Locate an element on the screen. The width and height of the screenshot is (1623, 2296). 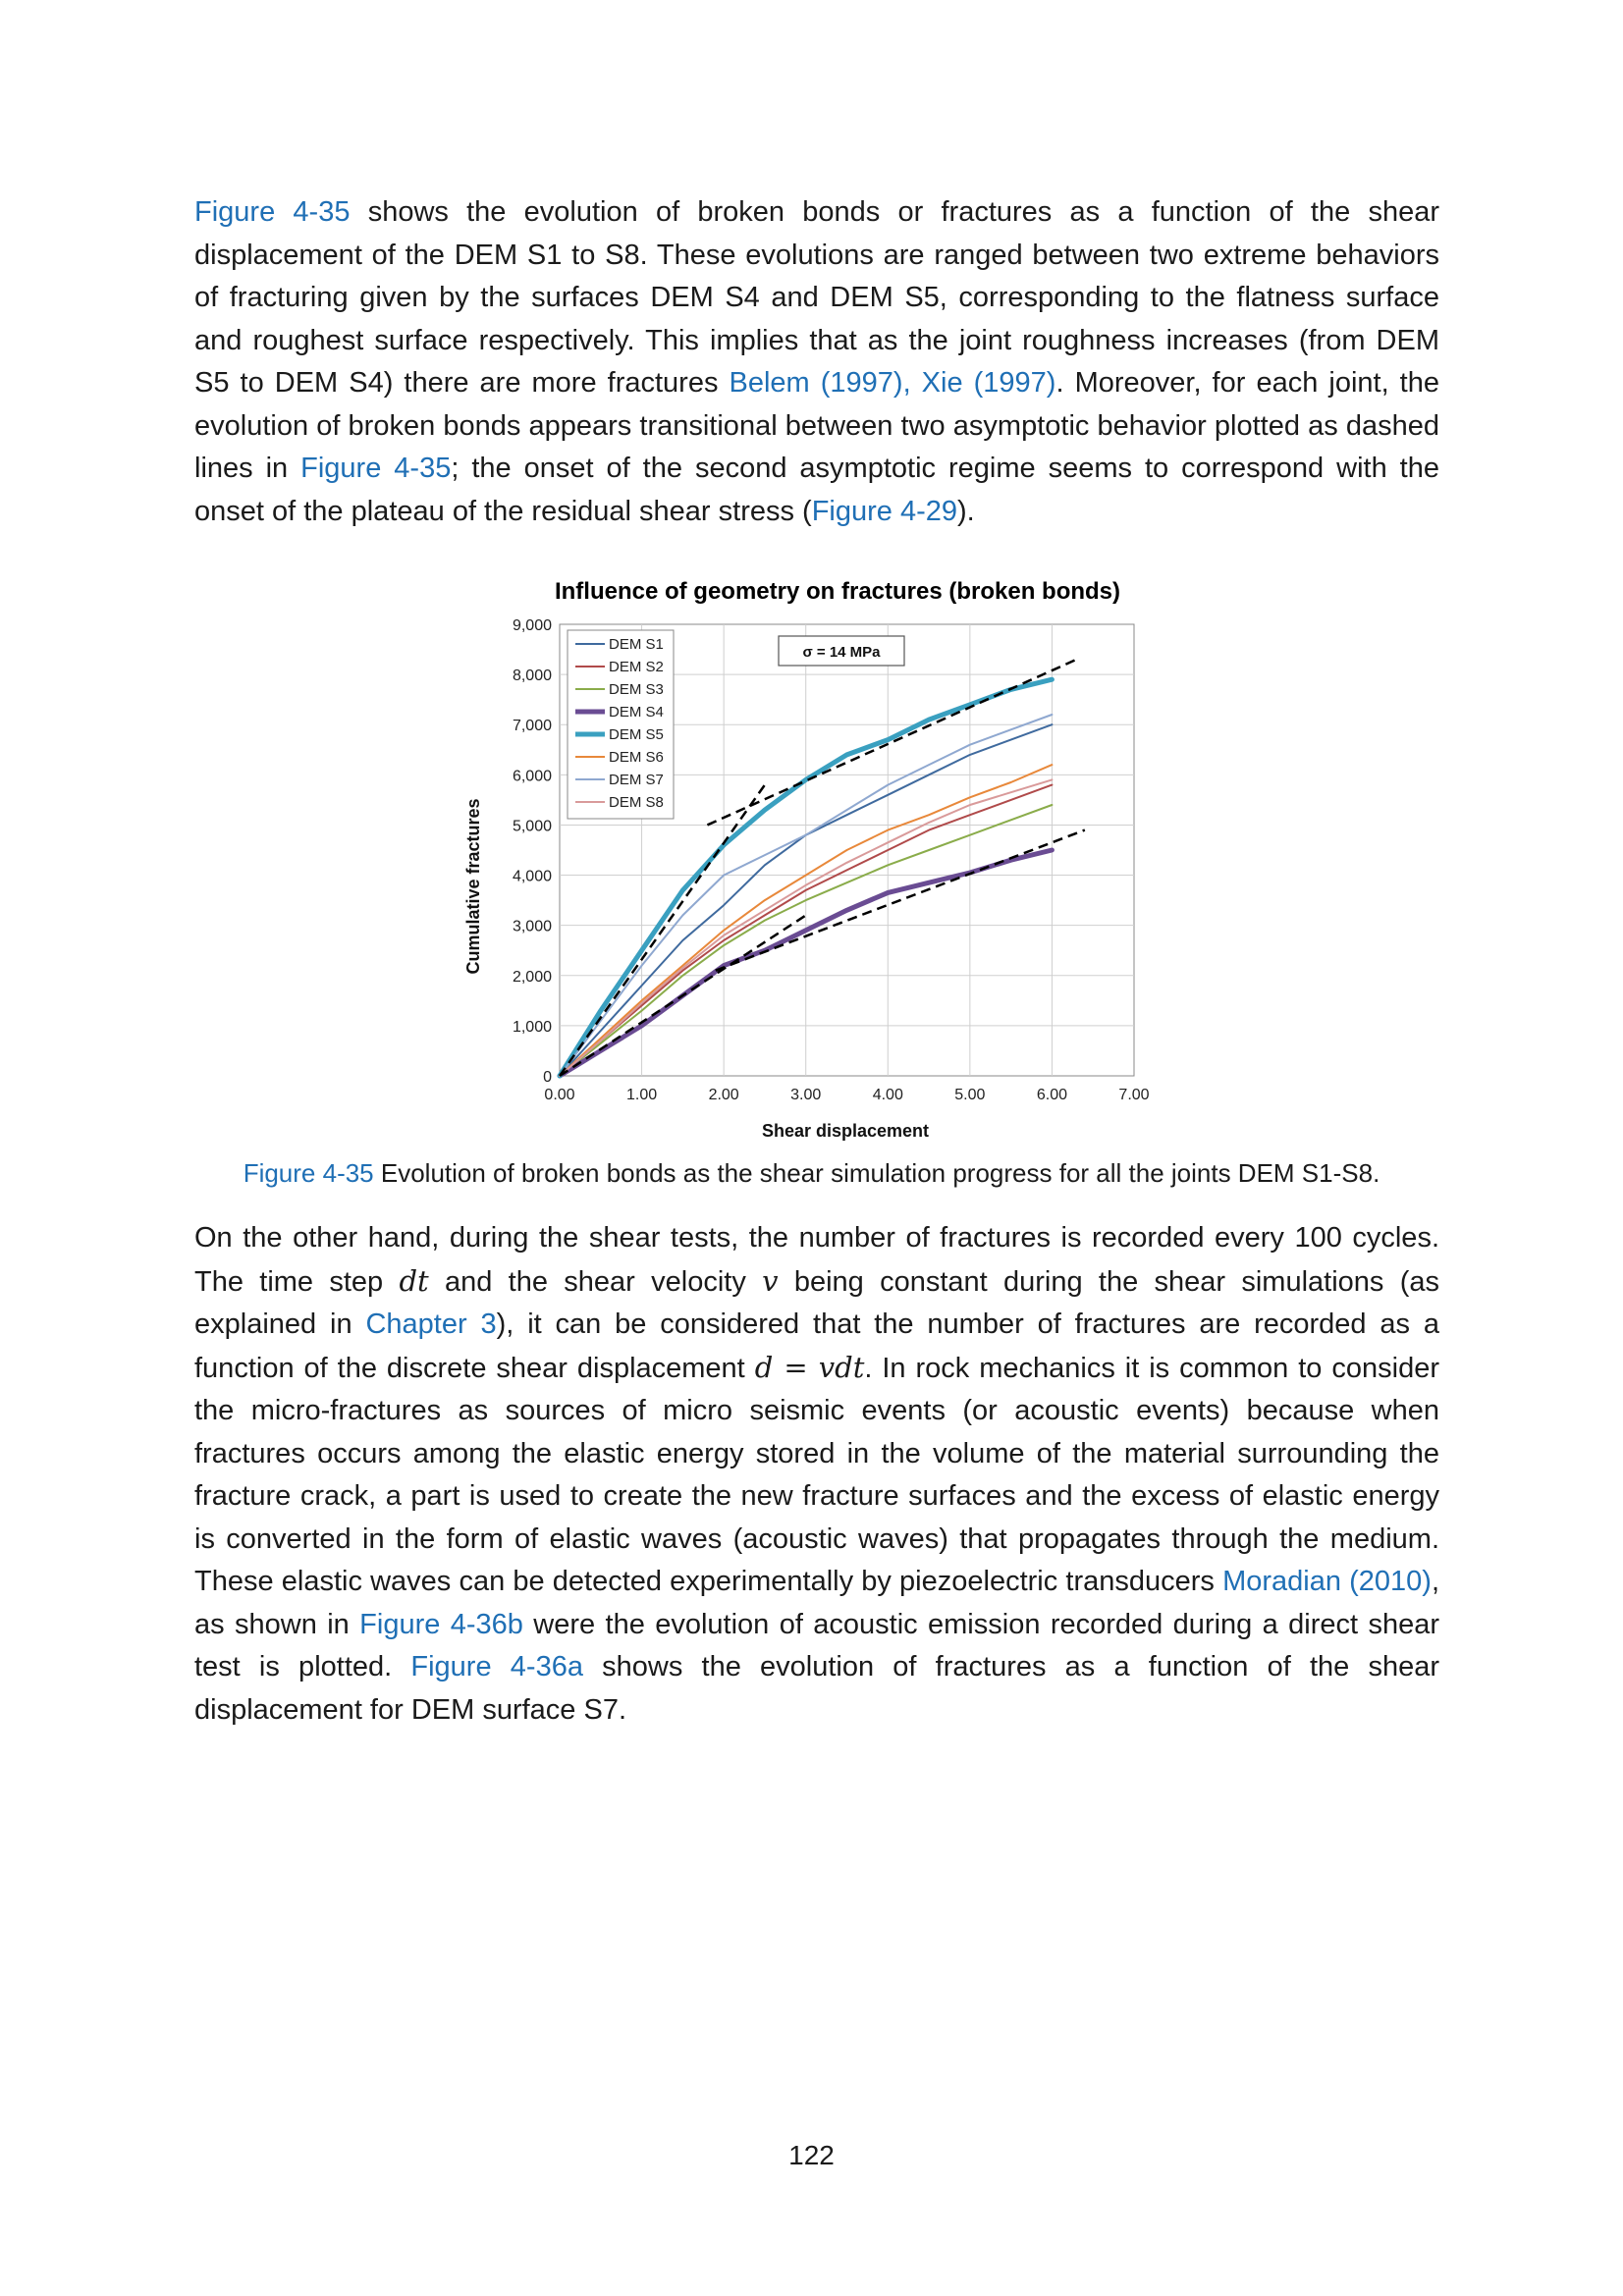
x-tick-label: 3.00 is located at coordinates (805, 1095).